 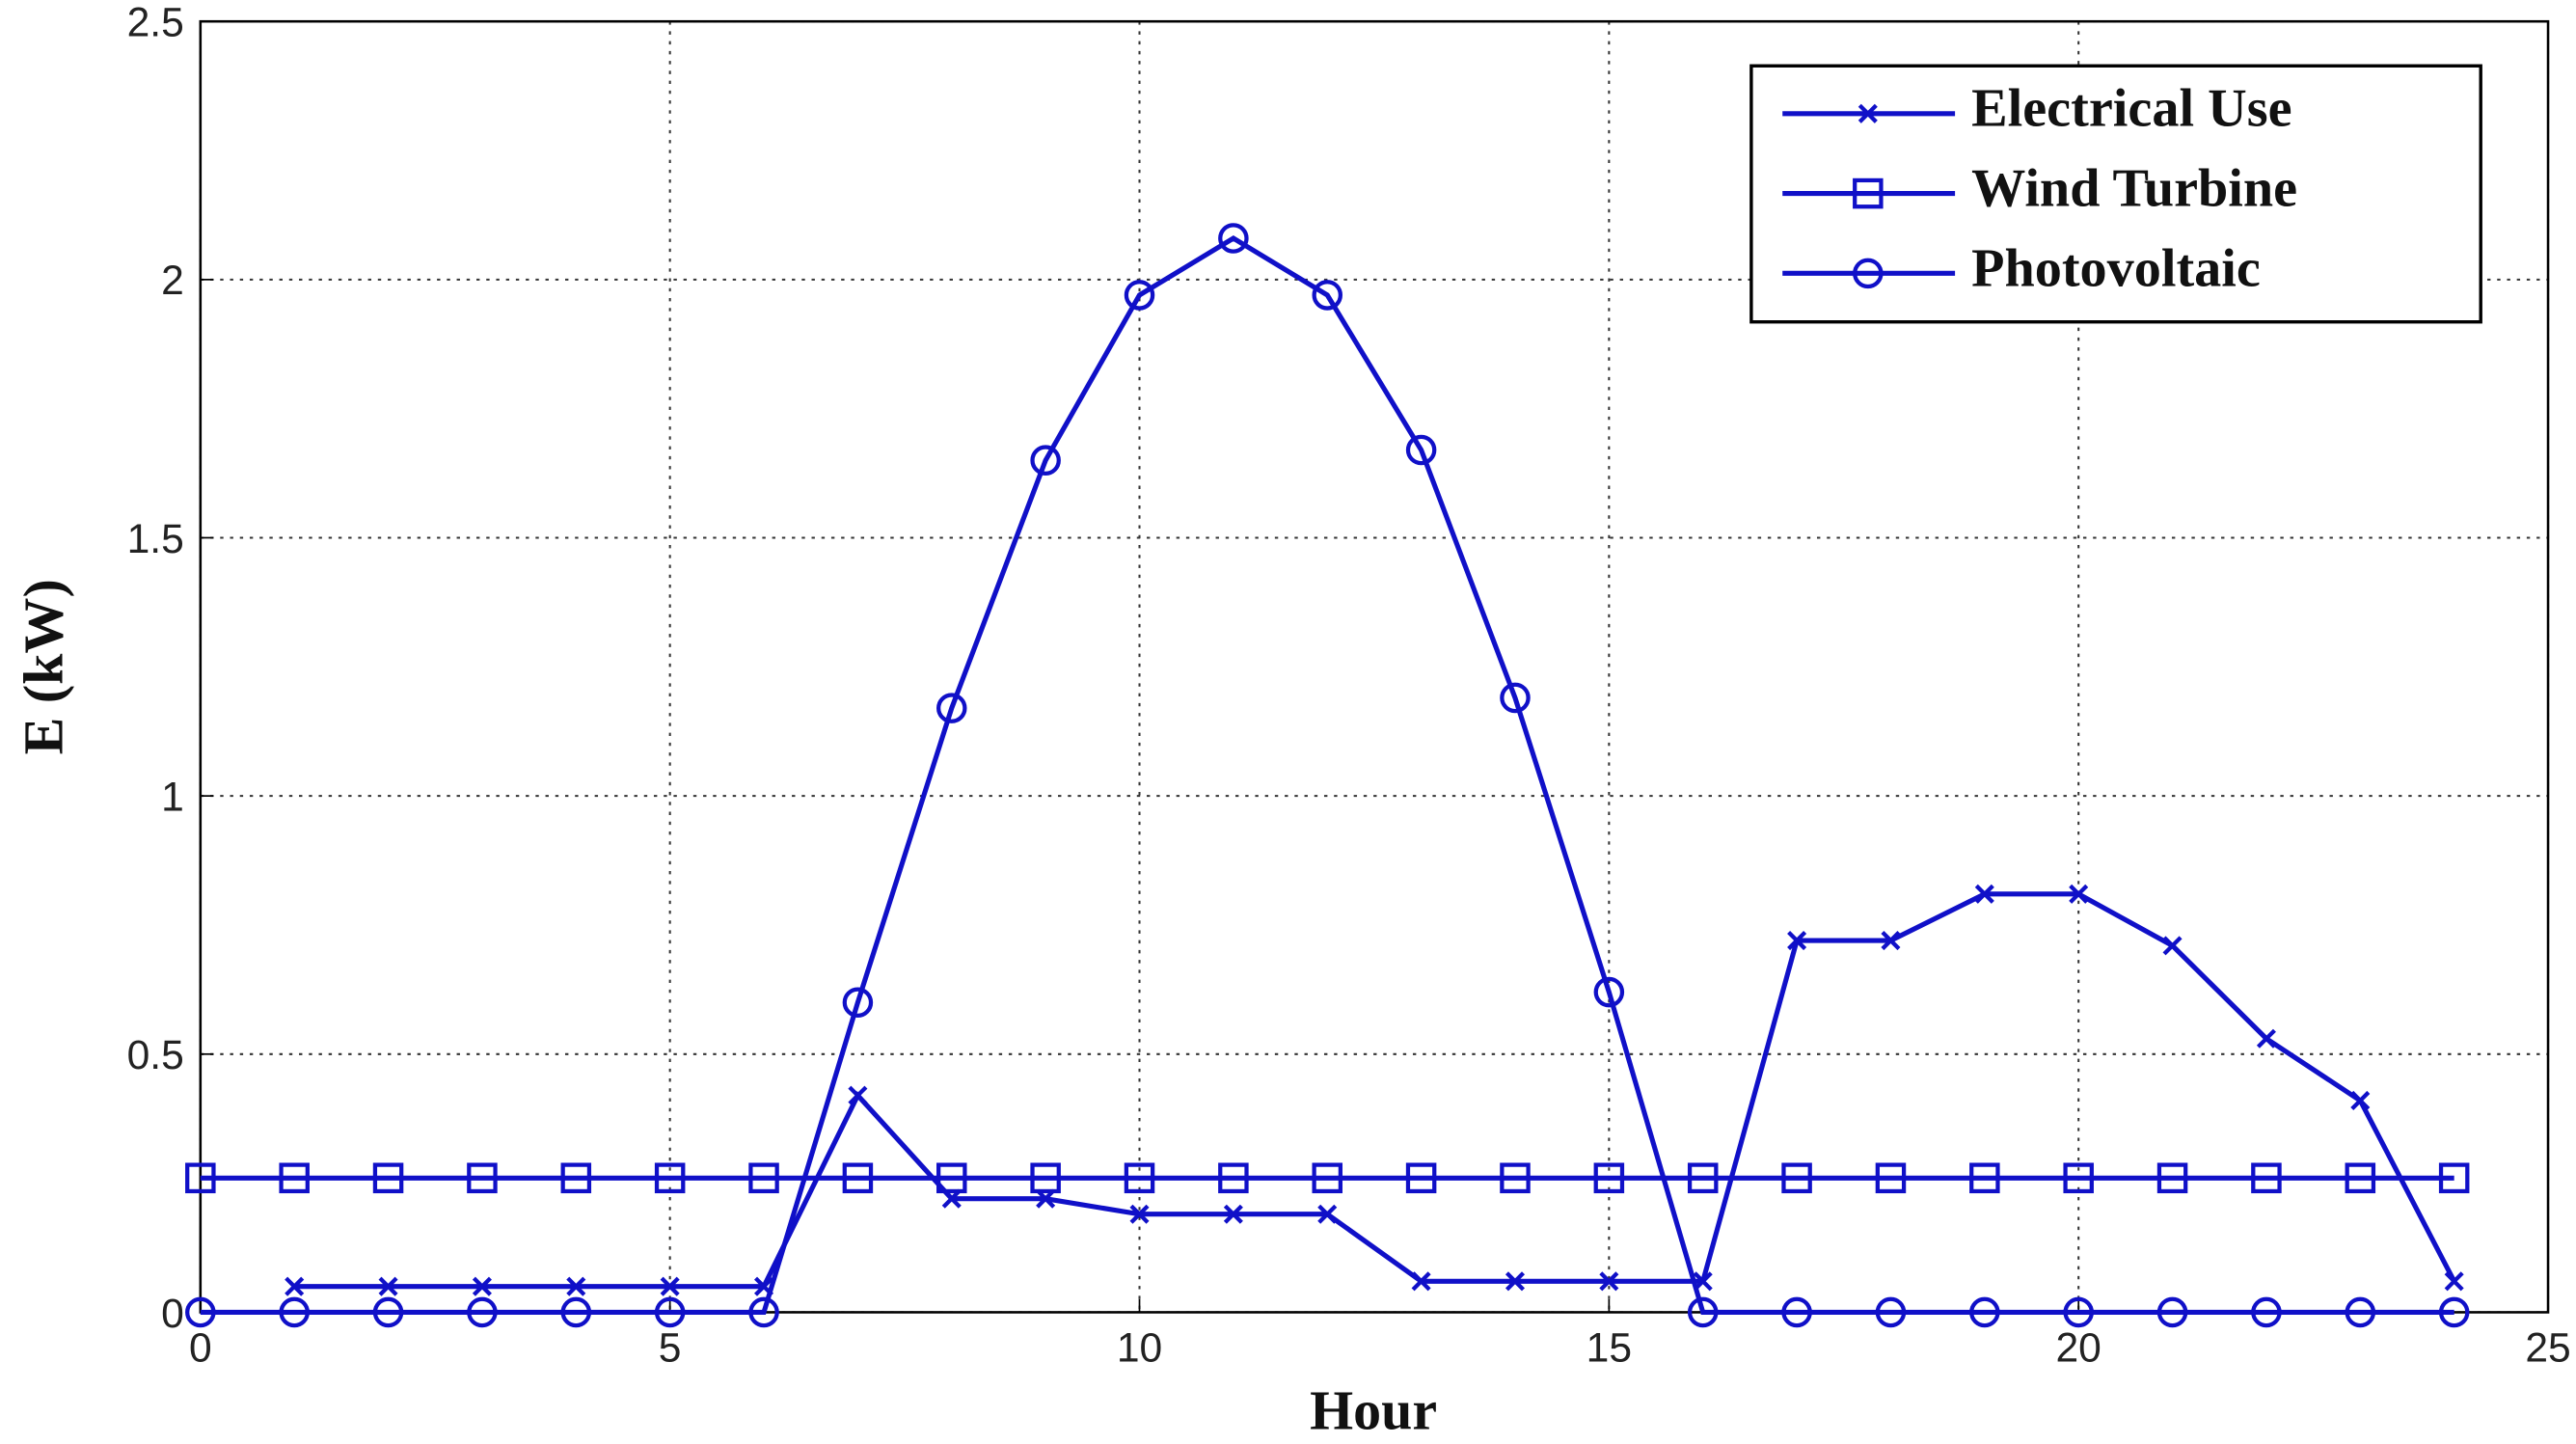 What do you see at coordinates (2131, 109) in the screenshot?
I see `legend-label: Electrical Use` at bounding box center [2131, 109].